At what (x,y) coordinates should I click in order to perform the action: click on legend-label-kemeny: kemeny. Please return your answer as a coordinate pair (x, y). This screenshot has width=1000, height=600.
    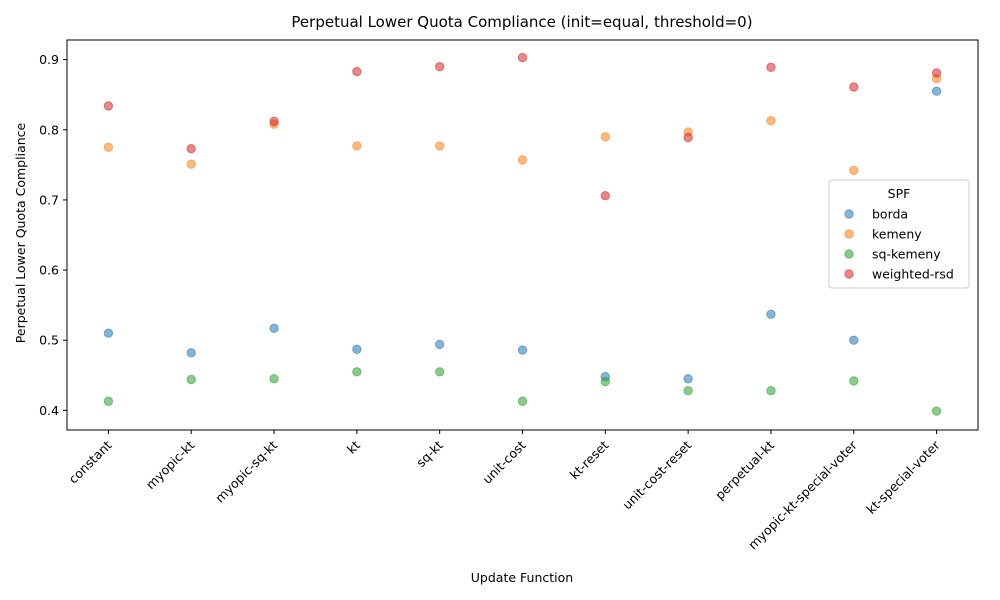
    Looking at the image, I should click on (897, 234).